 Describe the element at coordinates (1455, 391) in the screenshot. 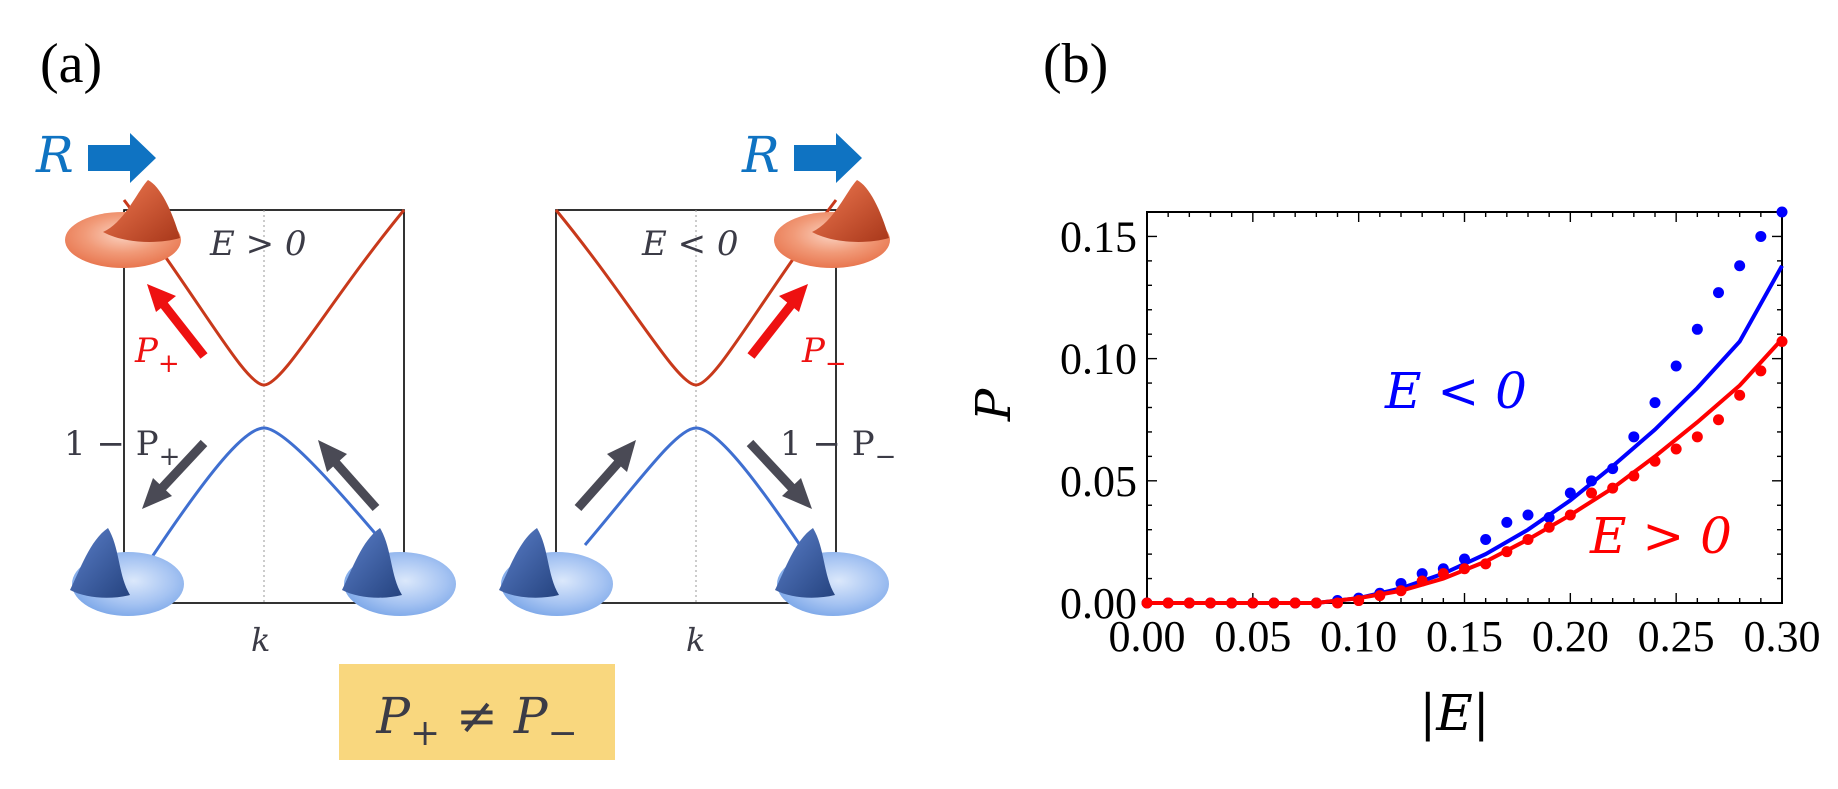

I see `annotation-e-negative: E < 0` at that location.